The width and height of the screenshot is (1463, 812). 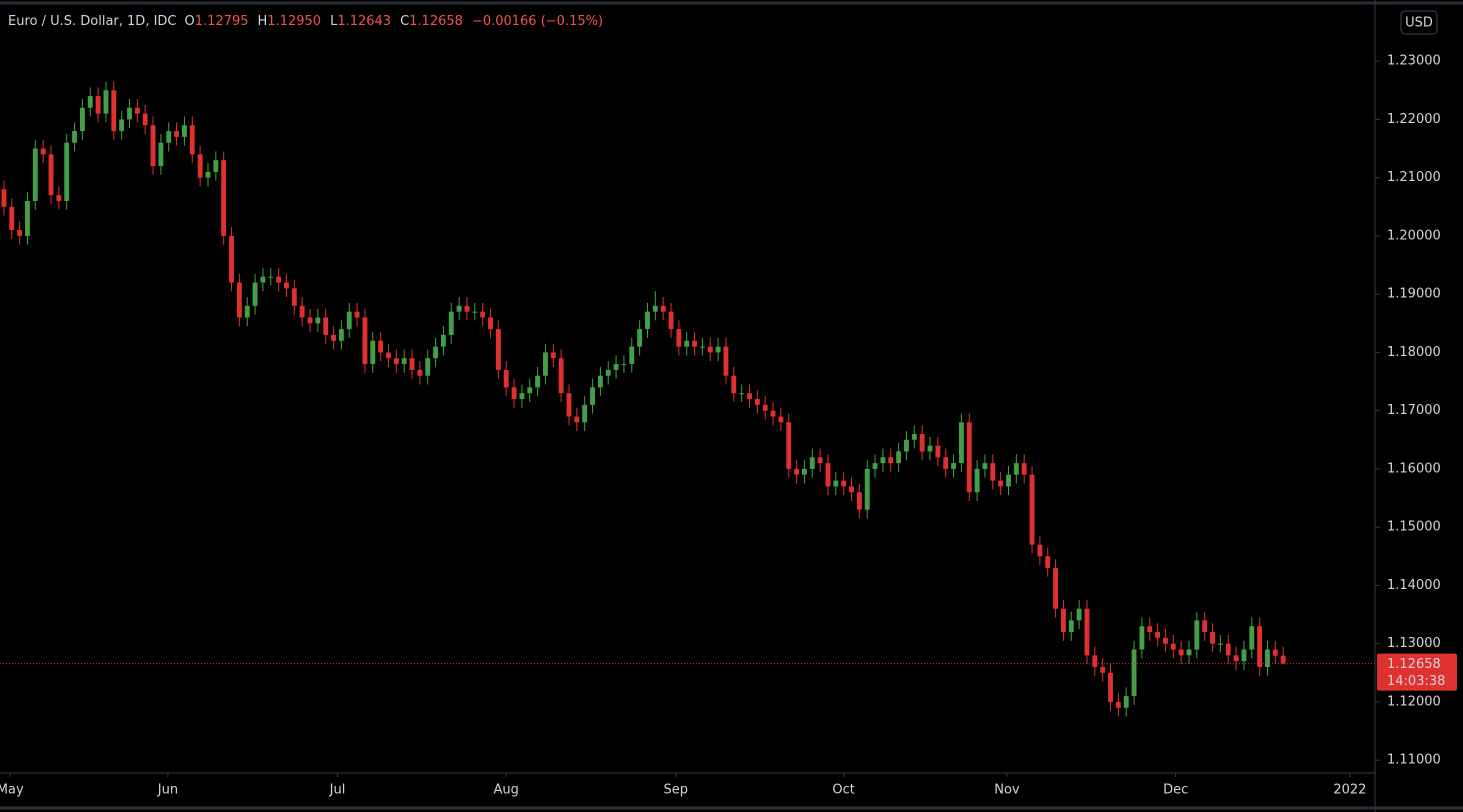 What do you see at coordinates (1414, 468) in the screenshot?
I see `y-tick-label: 1.16000` at bounding box center [1414, 468].